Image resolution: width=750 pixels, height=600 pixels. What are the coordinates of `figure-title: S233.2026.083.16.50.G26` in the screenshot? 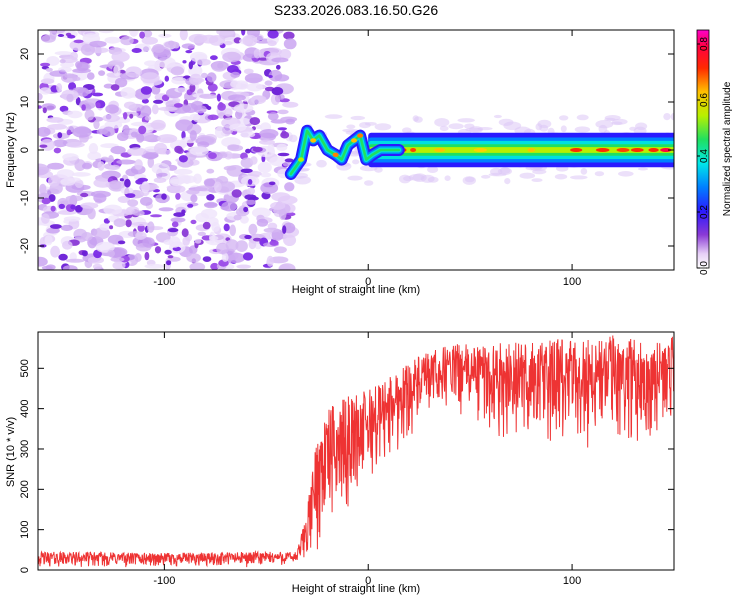 It's located at (356, 10).